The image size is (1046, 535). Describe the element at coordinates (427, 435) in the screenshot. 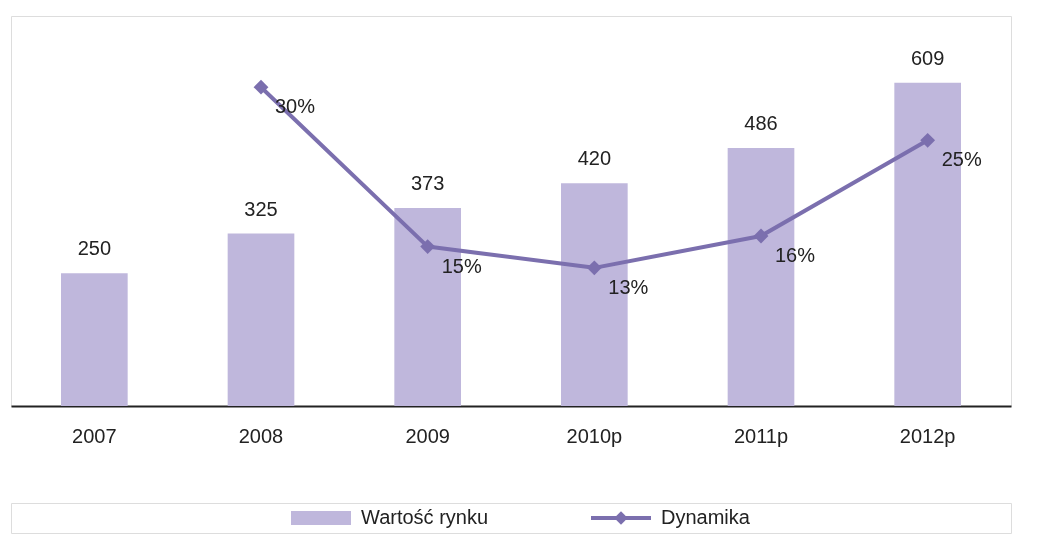

I see `x-tick-label: 2009` at that location.